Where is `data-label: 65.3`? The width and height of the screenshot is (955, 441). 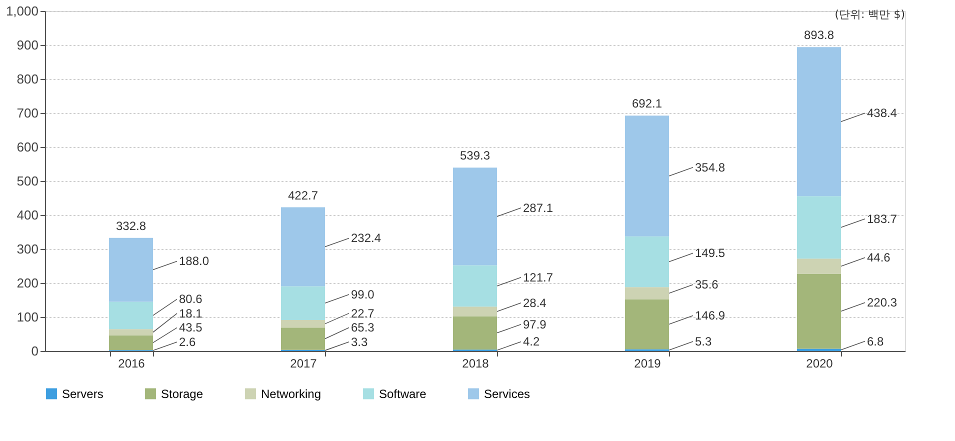 data-label: 65.3 is located at coordinates (363, 327).